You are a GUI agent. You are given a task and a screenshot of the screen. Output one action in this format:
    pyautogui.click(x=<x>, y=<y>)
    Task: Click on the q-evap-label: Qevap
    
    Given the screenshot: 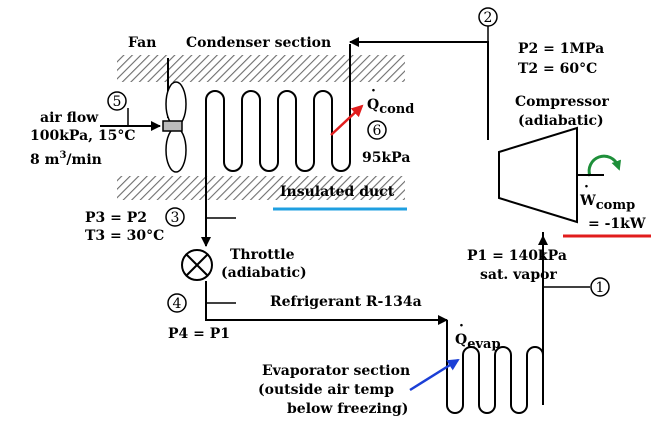 What is the action you would take?
    pyautogui.click(x=478, y=342)
    